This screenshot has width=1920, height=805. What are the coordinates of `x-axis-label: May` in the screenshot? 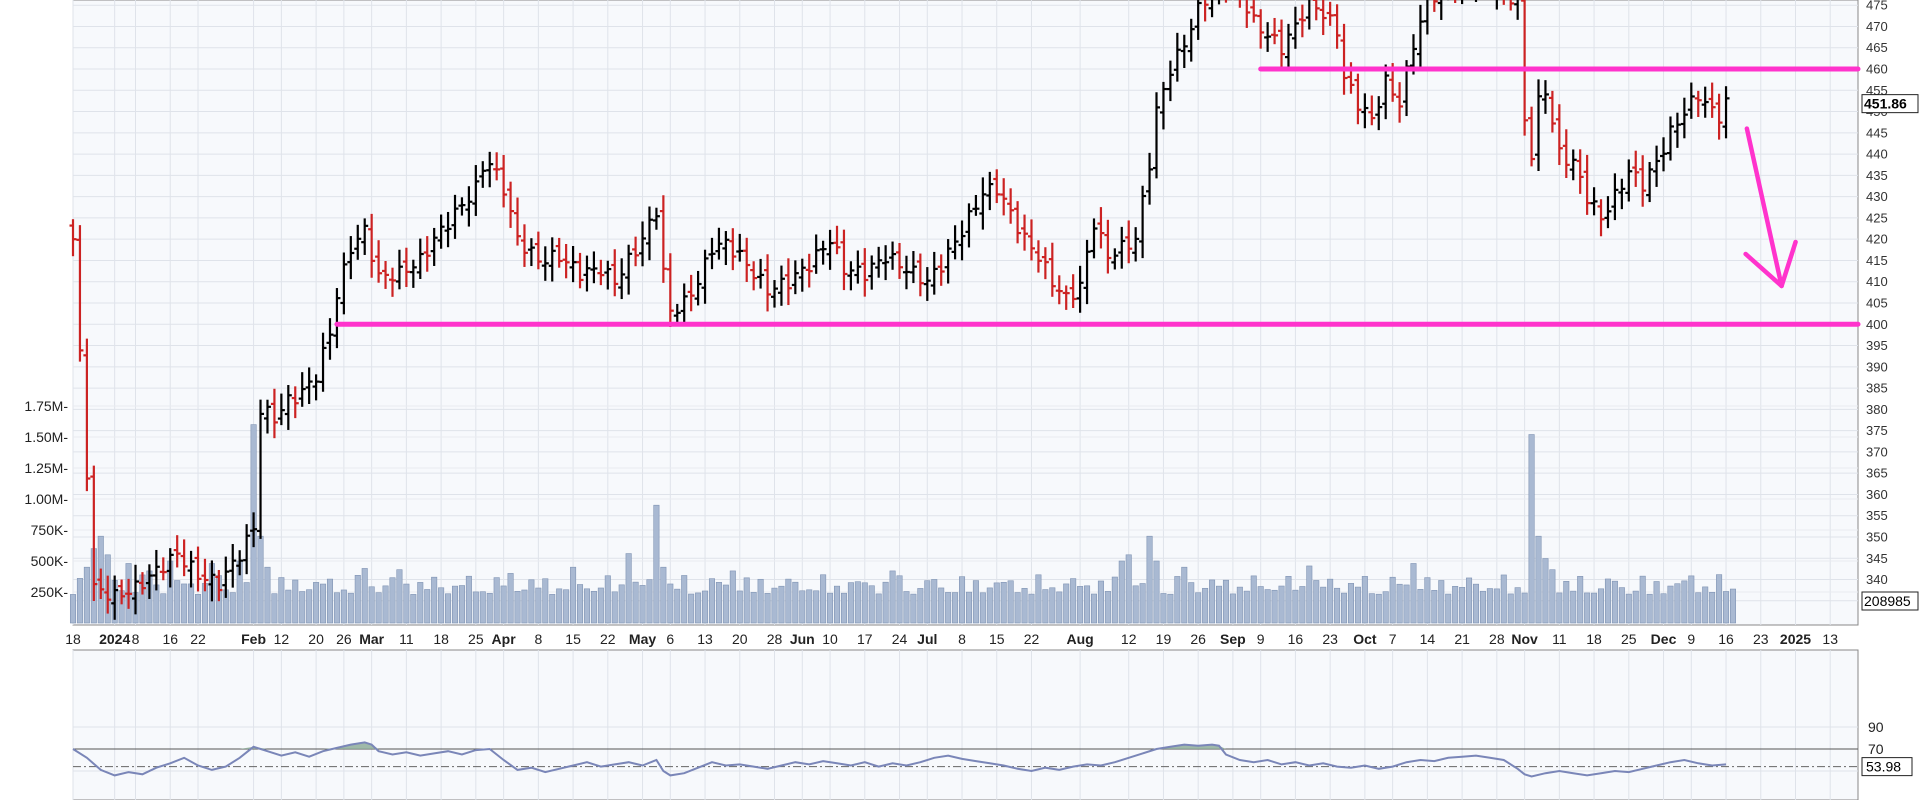 It's located at (642, 639).